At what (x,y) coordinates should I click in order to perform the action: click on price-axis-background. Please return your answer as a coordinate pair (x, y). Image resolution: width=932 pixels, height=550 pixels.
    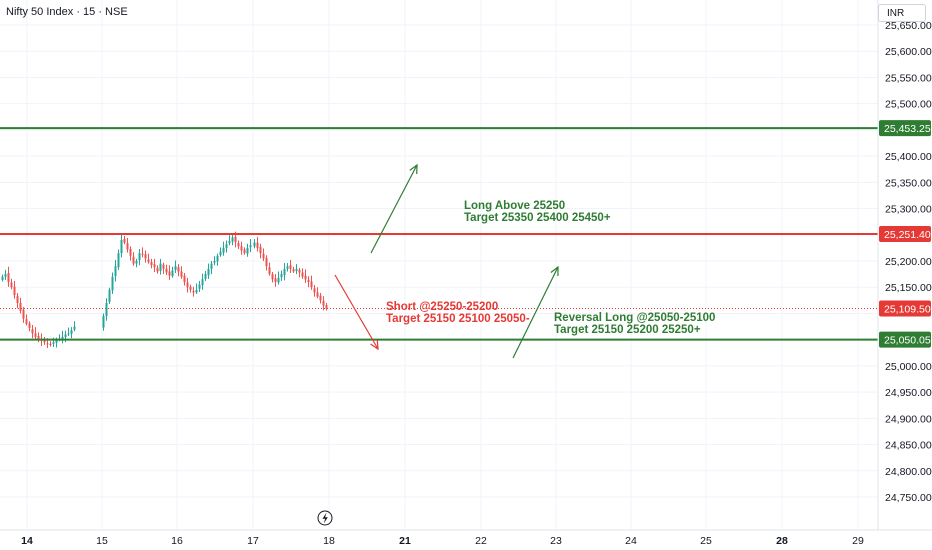
    Looking at the image, I should click on (905, 275).